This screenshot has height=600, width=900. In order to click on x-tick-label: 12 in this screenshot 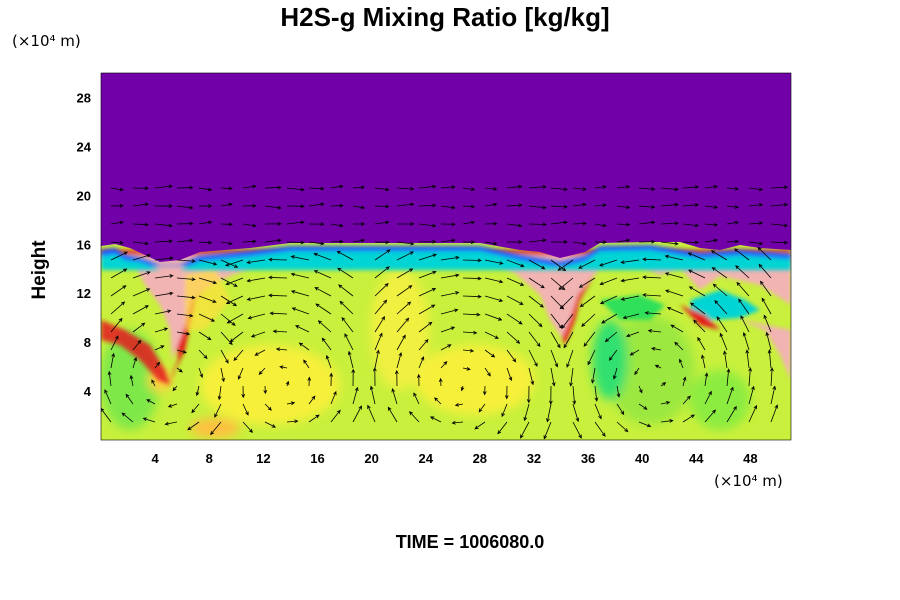, I will do `click(263, 458)`.